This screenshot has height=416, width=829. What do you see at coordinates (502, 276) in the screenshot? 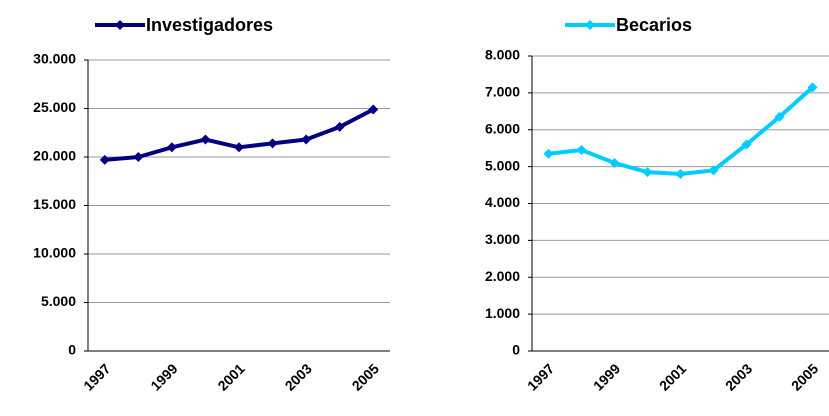
I see `y-tick-label: 2.000` at bounding box center [502, 276].